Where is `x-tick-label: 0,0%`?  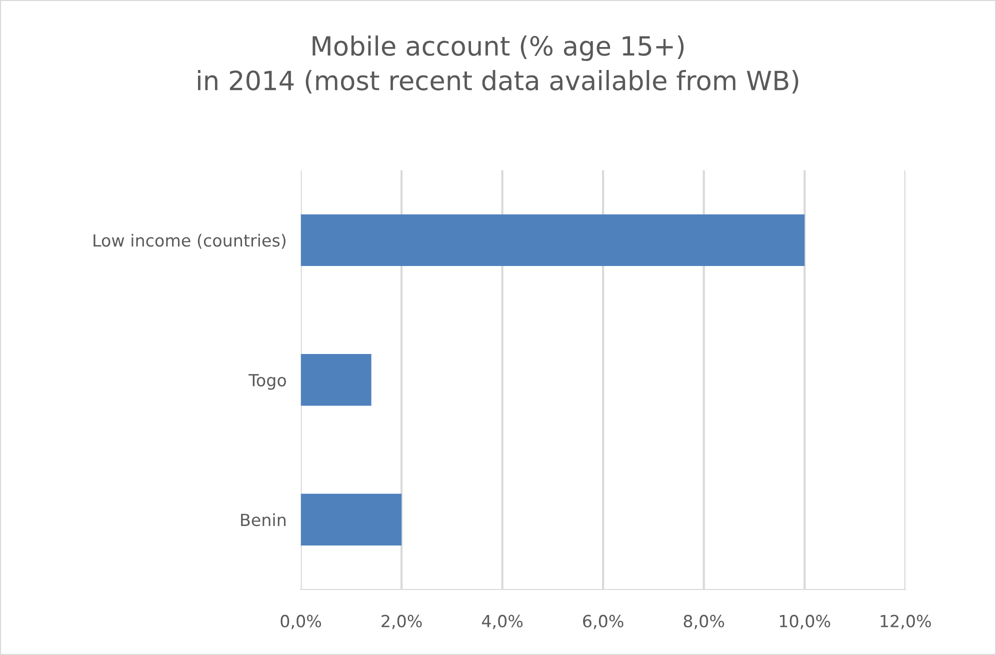
x-tick-label: 0,0% is located at coordinates (301, 622).